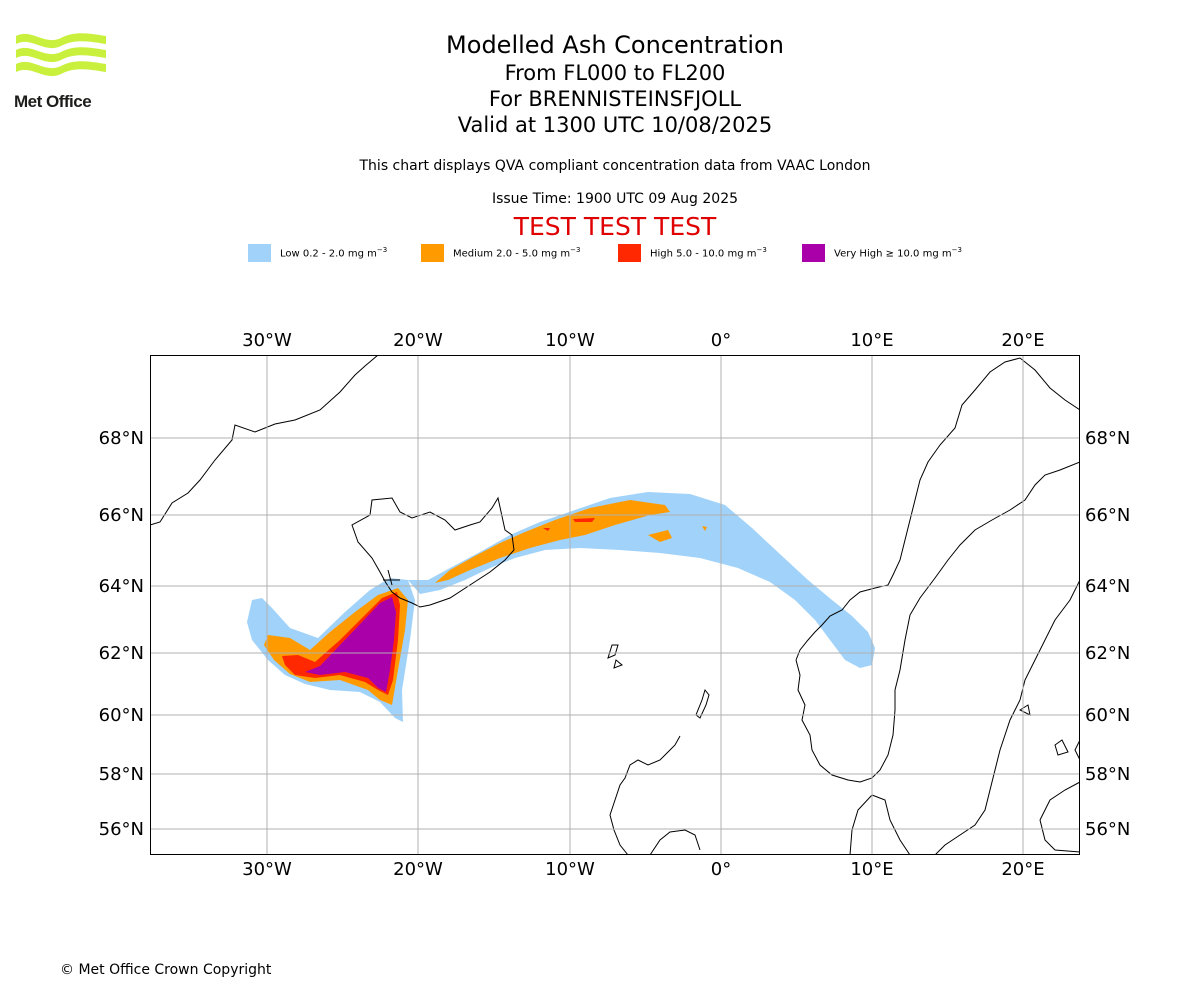  Describe the element at coordinates (629, 253) in the screenshot. I see `legend-swatch-high` at that location.